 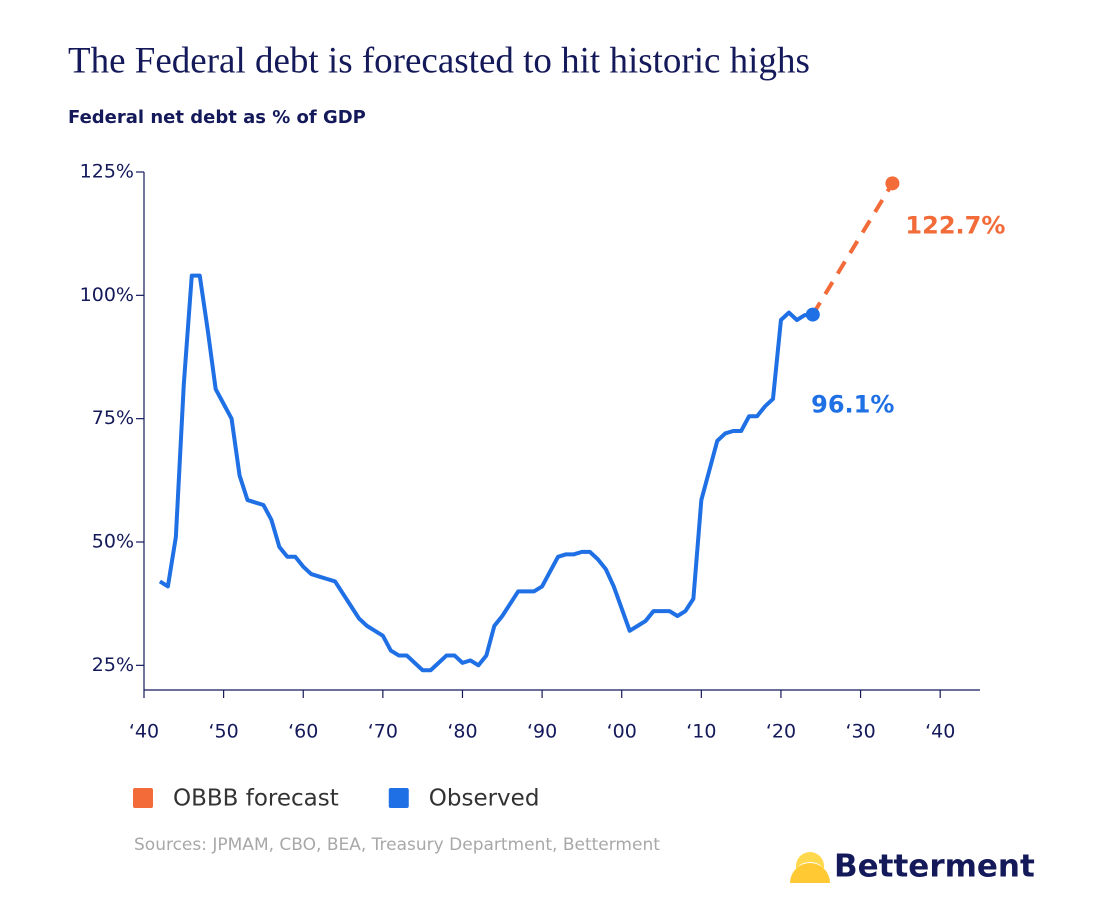 I want to click on legend-label: Observed, so click(x=484, y=799).